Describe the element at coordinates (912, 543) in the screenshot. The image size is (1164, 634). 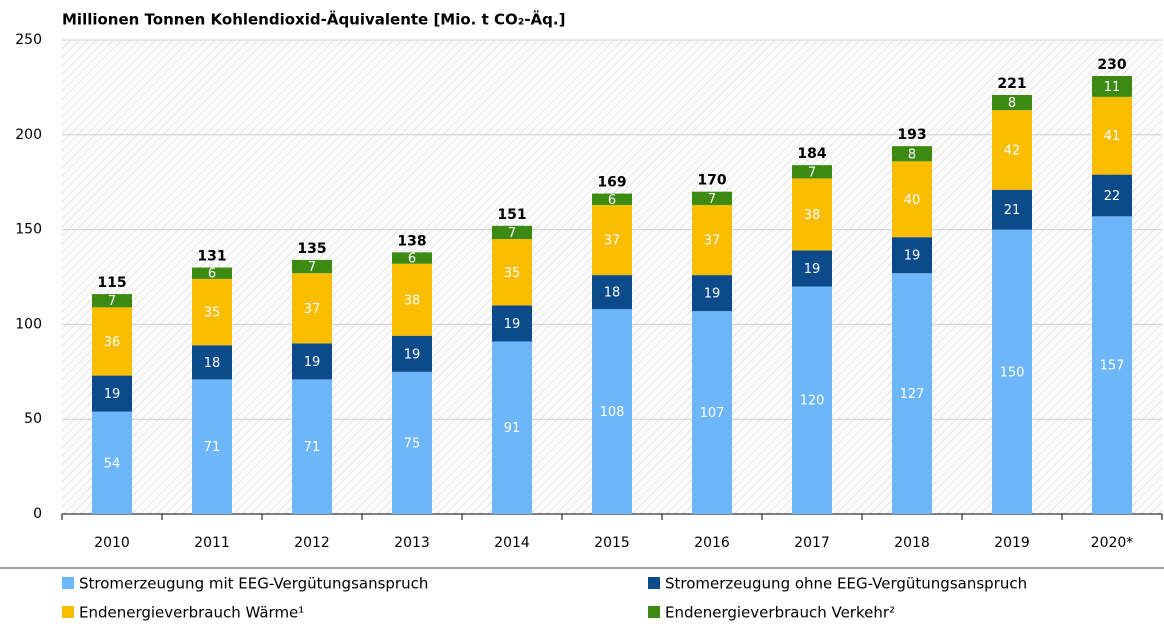
I see `x-tick-label: 2018` at that location.